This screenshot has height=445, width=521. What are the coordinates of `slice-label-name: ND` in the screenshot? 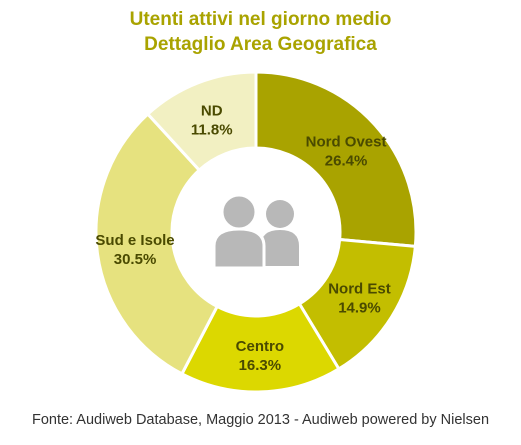 It's located at (212, 110).